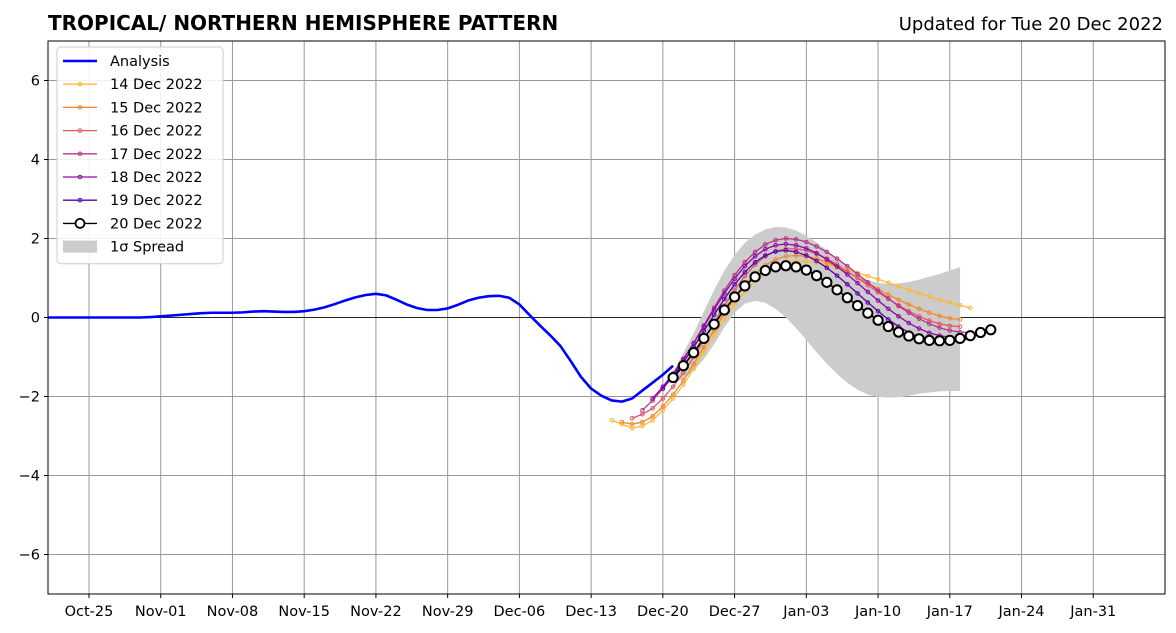  Describe the element at coordinates (233, 612) in the screenshot. I see `x-tick-label: Nov-08` at that location.